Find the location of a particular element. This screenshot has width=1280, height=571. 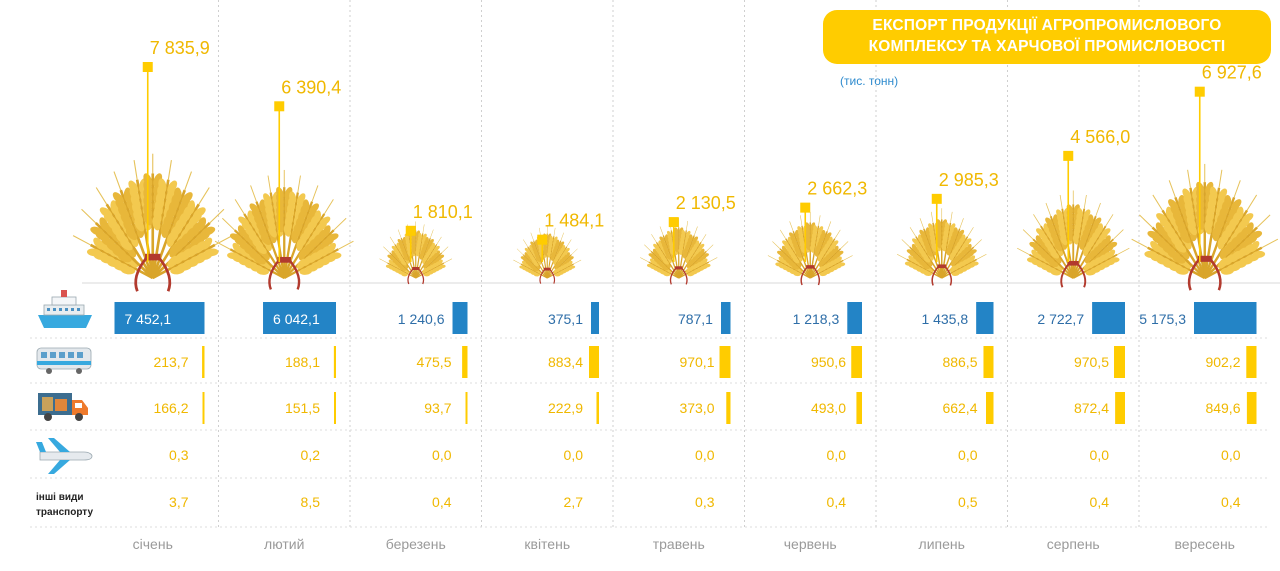

total-label: 4 566,0 is located at coordinates (1100, 137).